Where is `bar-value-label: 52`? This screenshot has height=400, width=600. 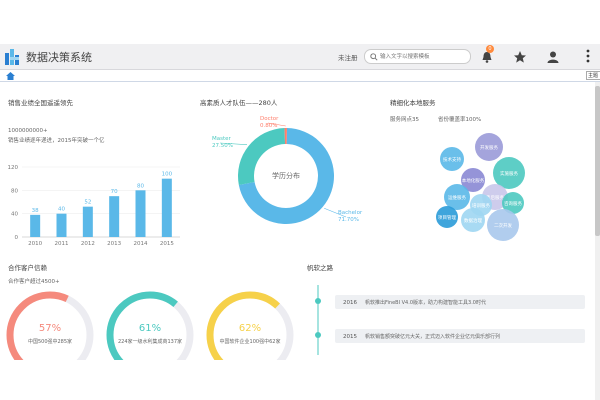
bar-value-label: 52 is located at coordinates (87, 203).